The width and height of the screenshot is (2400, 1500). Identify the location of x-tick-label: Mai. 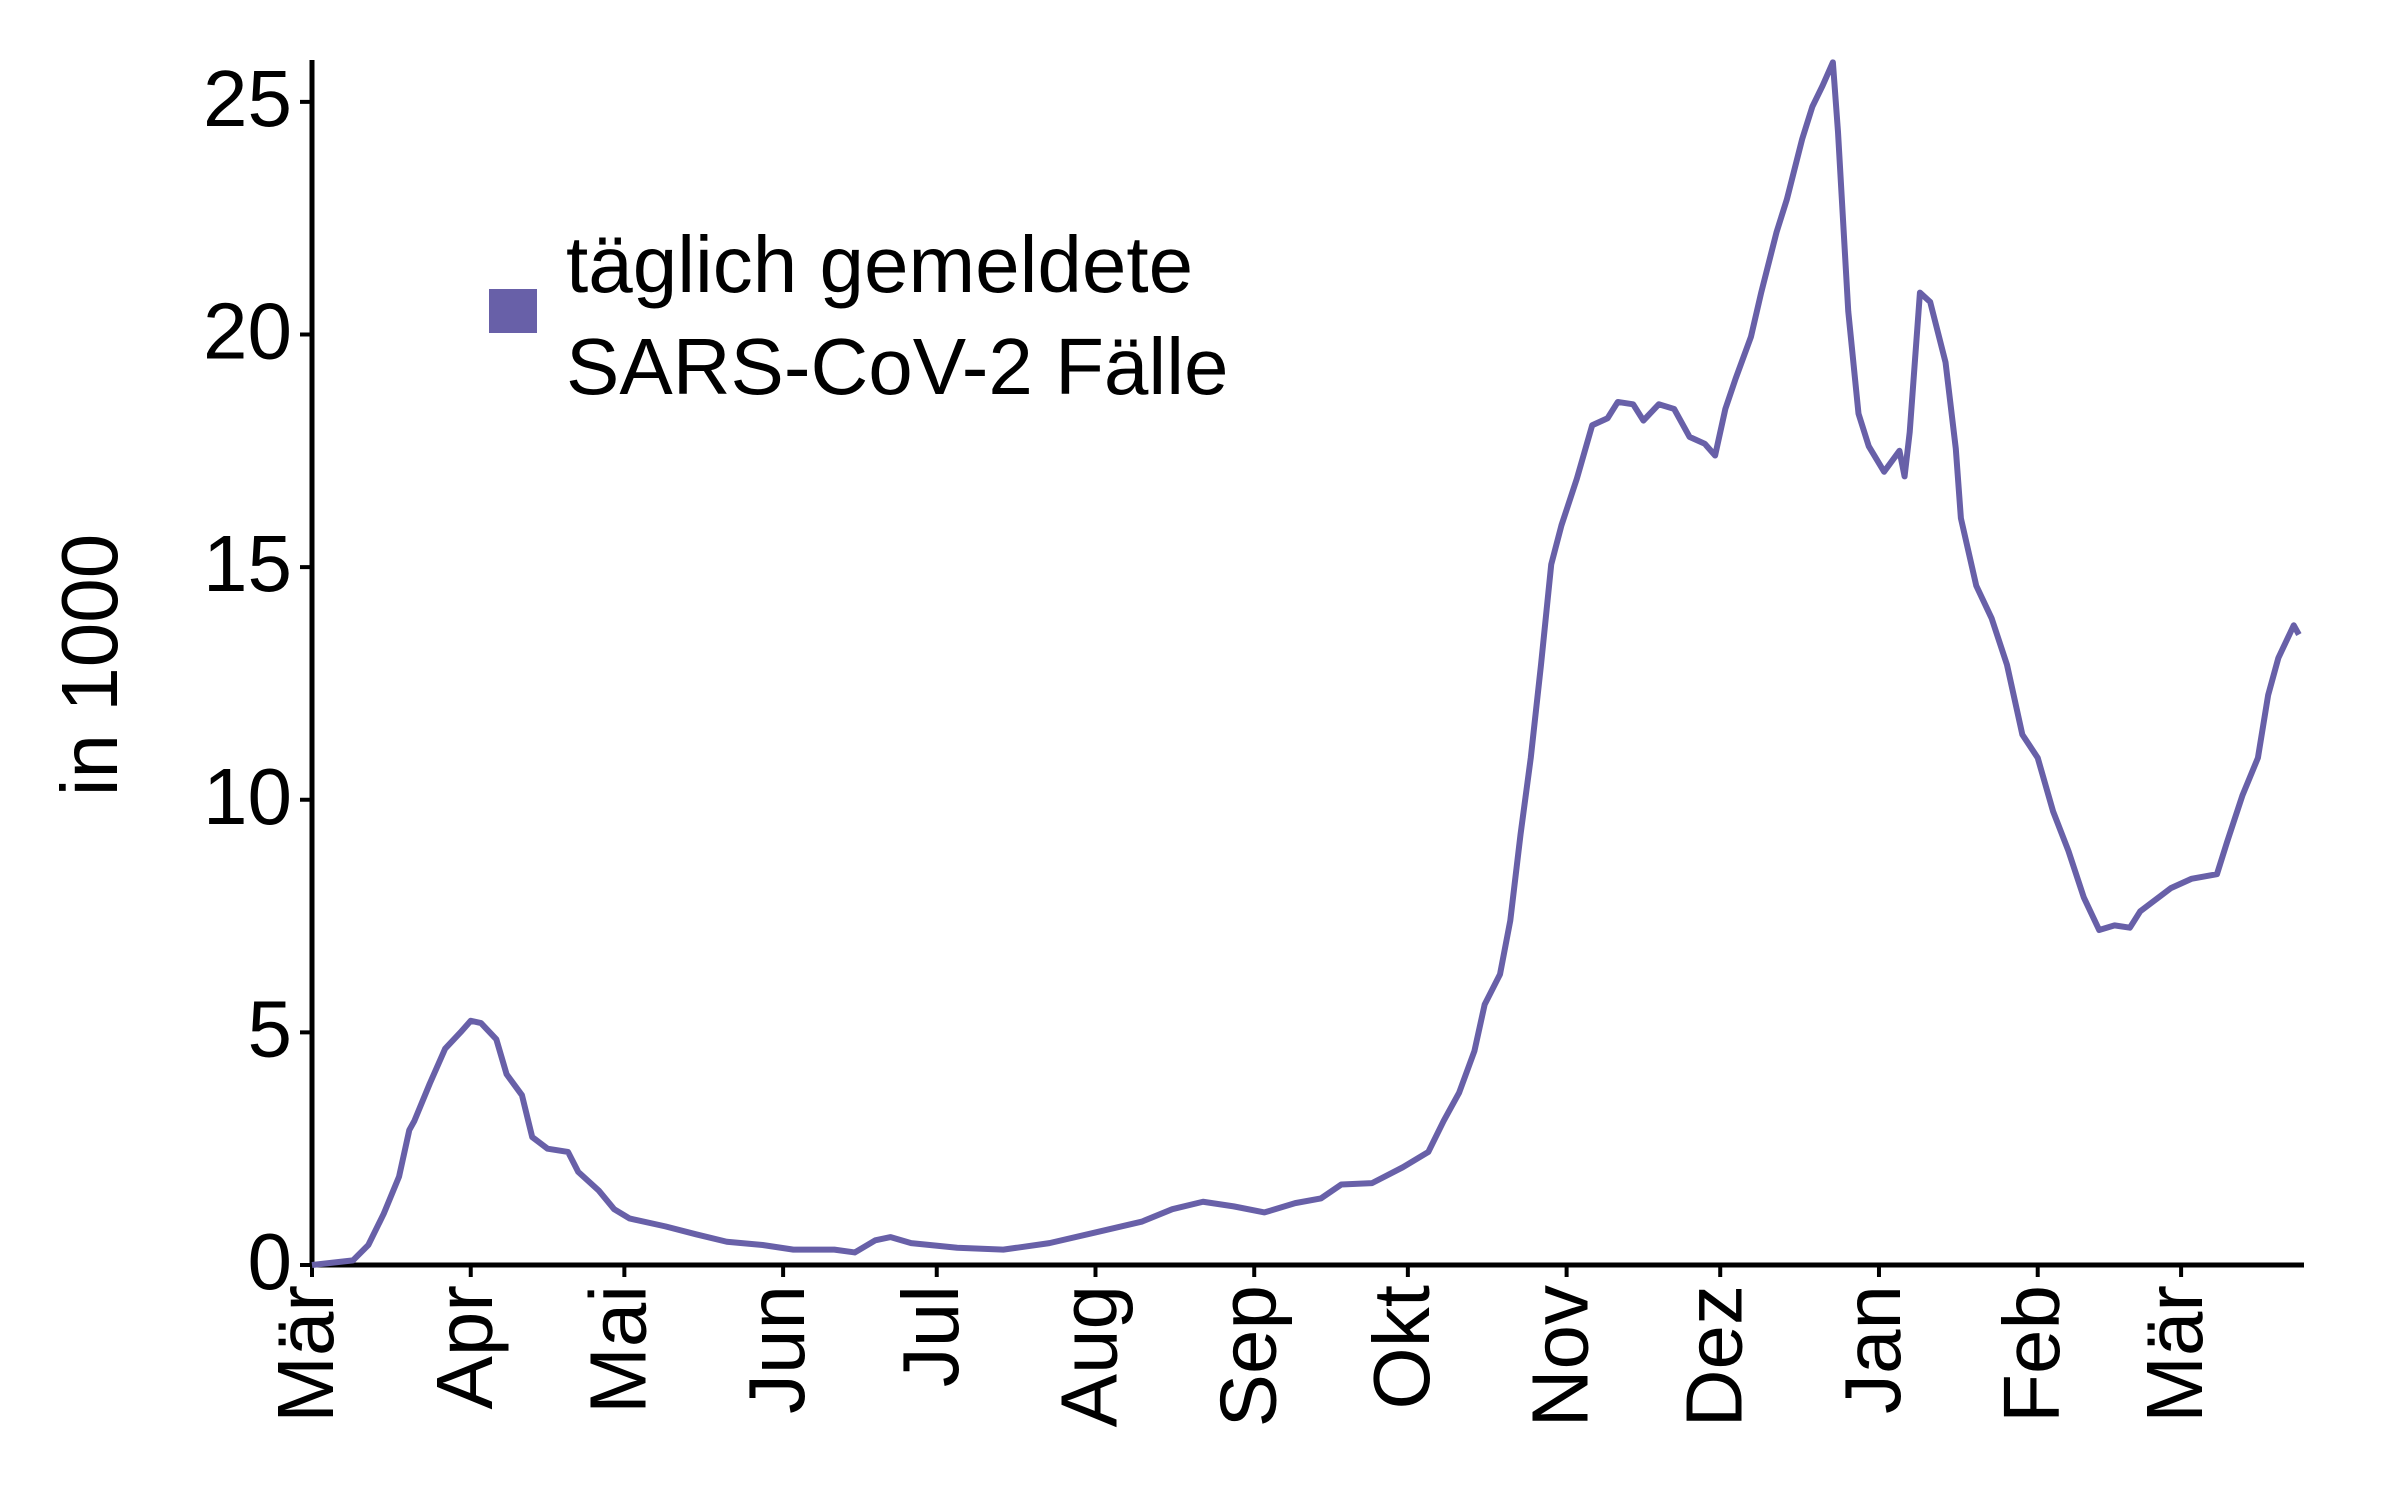
(617, 1349).